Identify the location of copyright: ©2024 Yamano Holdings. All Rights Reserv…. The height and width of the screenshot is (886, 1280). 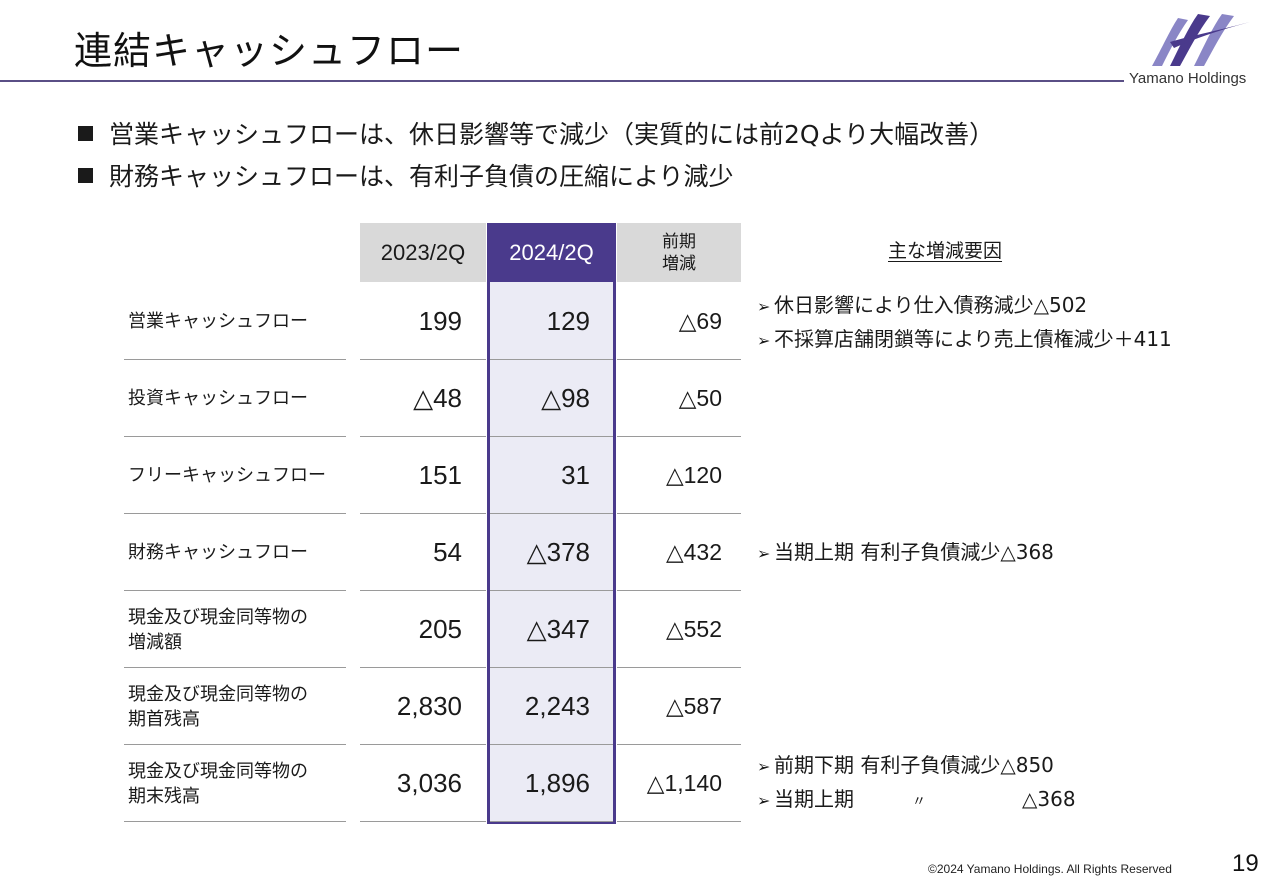
(1050, 869).